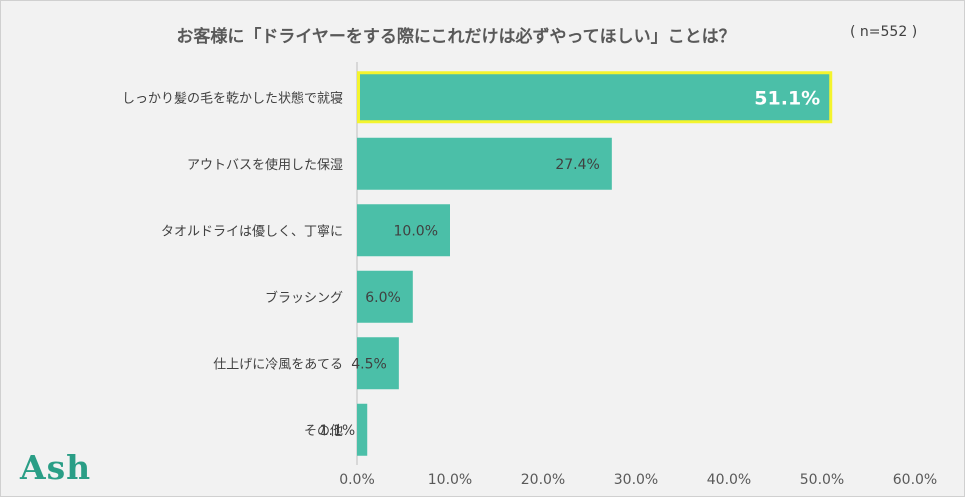 The width and height of the screenshot is (965, 497). What do you see at coordinates (577, 165) in the screenshot?
I see `data-label-1: 27.4%` at bounding box center [577, 165].